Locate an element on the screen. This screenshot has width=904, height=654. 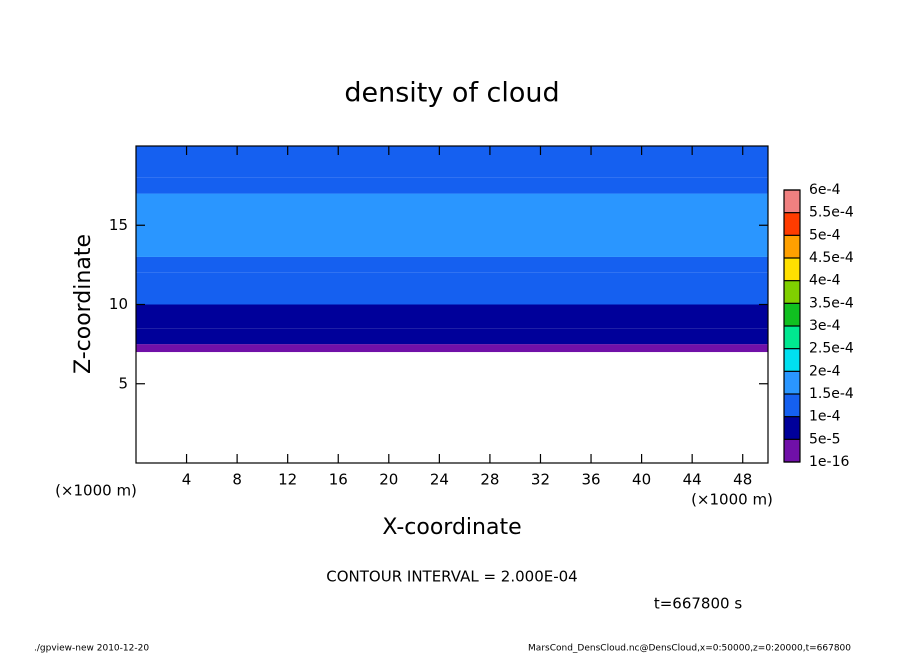
x-tick-label: 16 is located at coordinates (338, 480).